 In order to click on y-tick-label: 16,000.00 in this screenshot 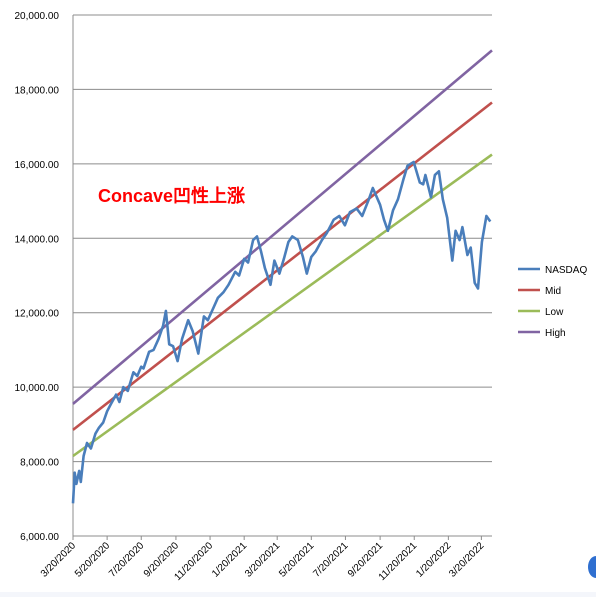, I will do `click(37, 165)`.